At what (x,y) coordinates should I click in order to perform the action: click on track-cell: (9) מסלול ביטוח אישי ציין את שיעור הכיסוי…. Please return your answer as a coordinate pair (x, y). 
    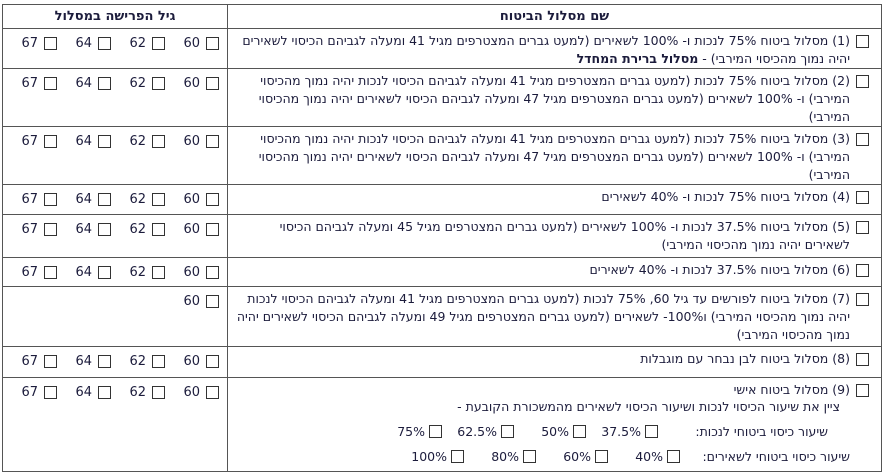
    Looking at the image, I should click on (554, 424).